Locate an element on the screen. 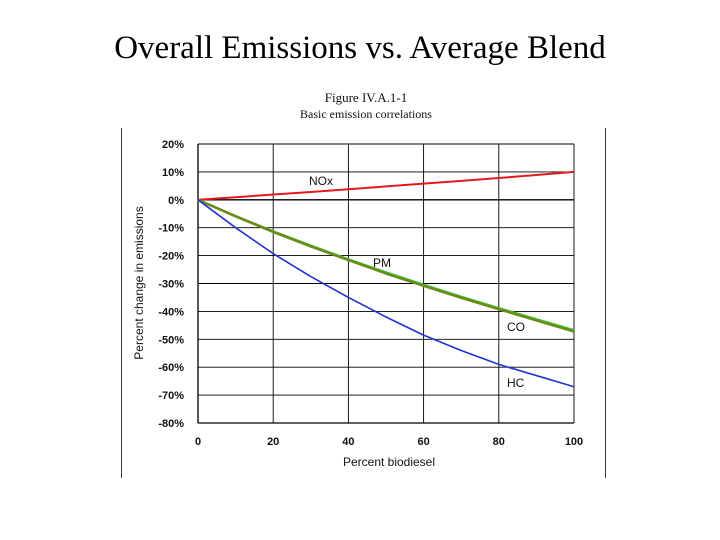  y-tick-label: 0% is located at coordinates (176, 201).